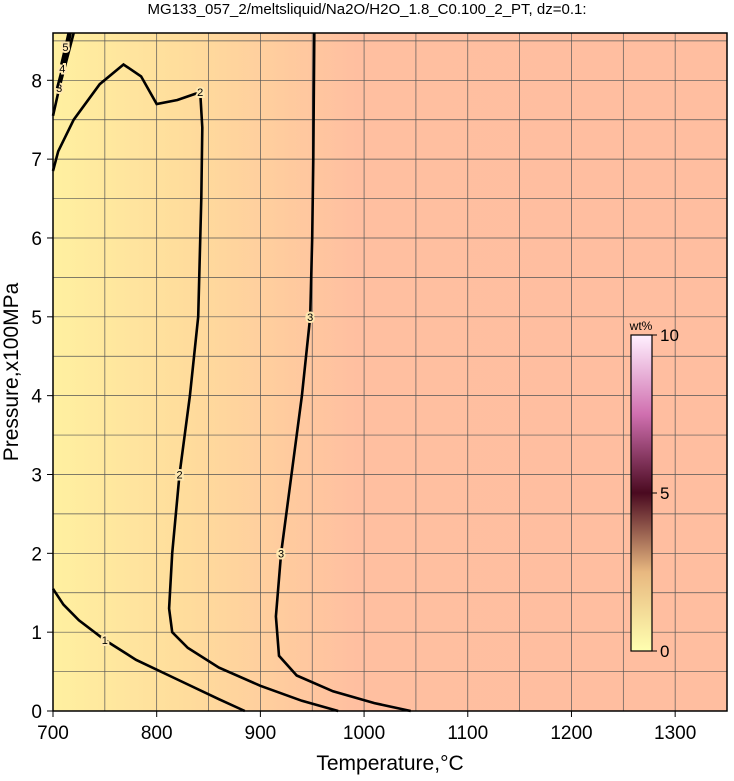 The width and height of the screenshot is (734, 781). I want to click on x-tick-label: 1000, so click(364, 733).